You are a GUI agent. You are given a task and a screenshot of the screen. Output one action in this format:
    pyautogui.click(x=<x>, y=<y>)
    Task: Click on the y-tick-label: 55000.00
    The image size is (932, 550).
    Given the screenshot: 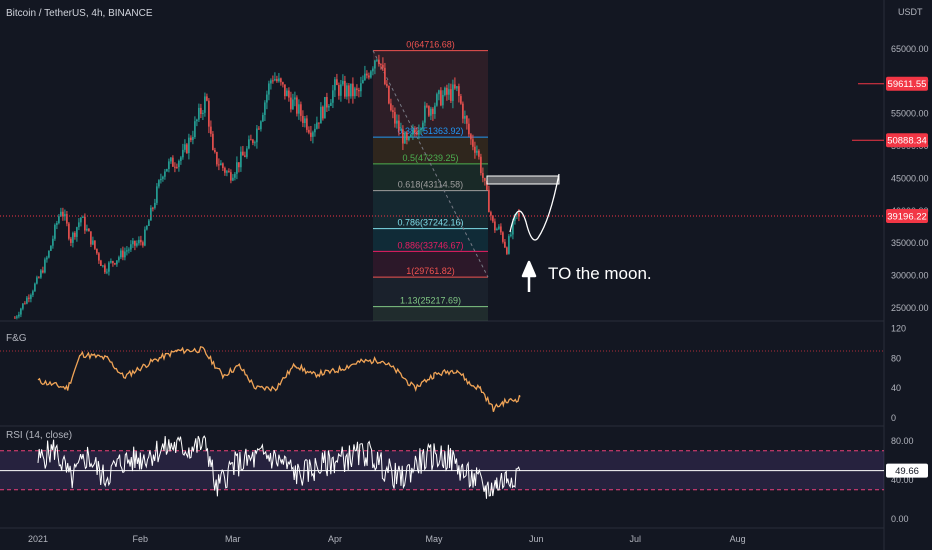 What is the action you would take?
    pyautogui.click(x=910, y=114)
    